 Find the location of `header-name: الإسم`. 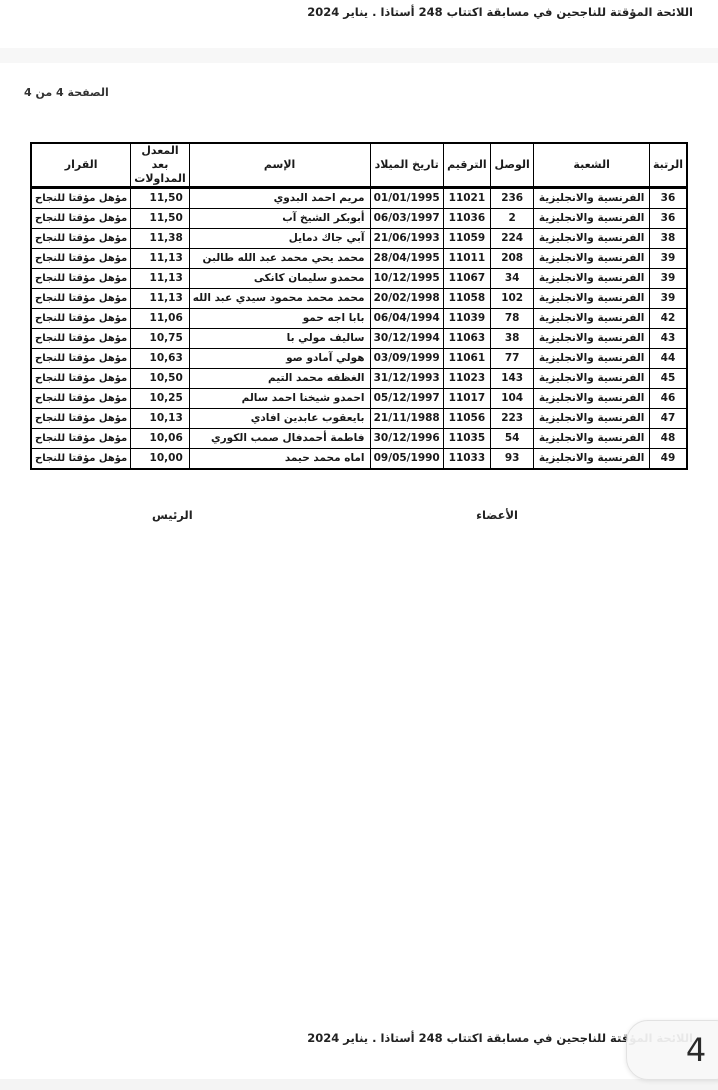

header-name: الإسم is located at coordinates (279, 165).